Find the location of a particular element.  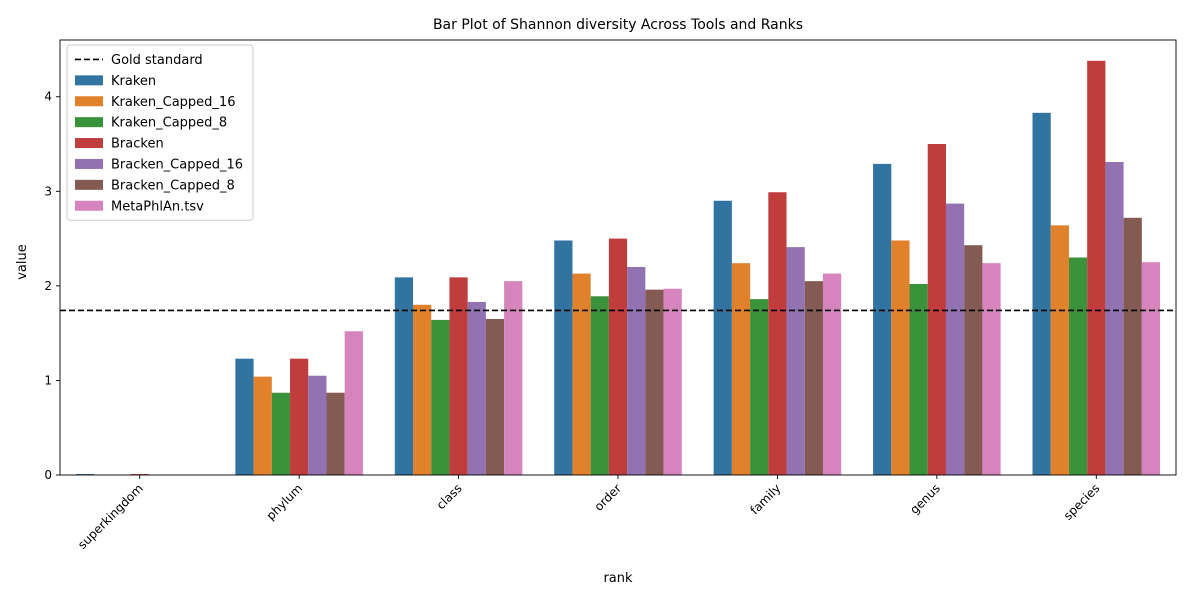

bar-bracken-class is located at coordinates (458, 376).